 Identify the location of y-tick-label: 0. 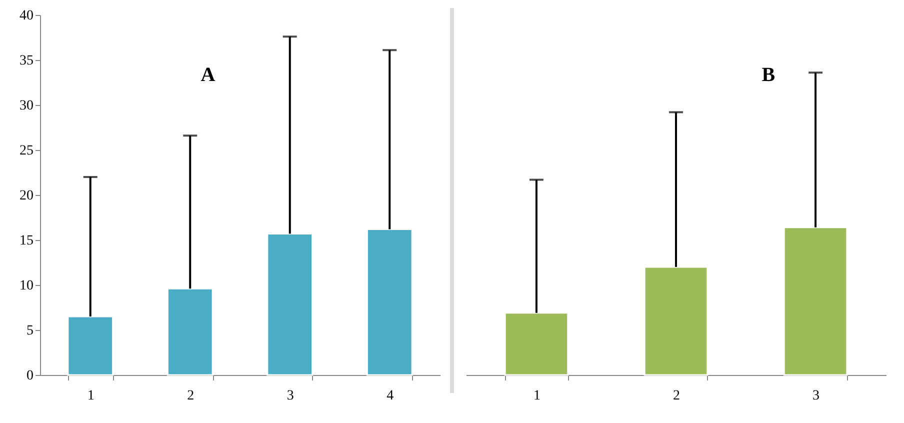
(30, 376).